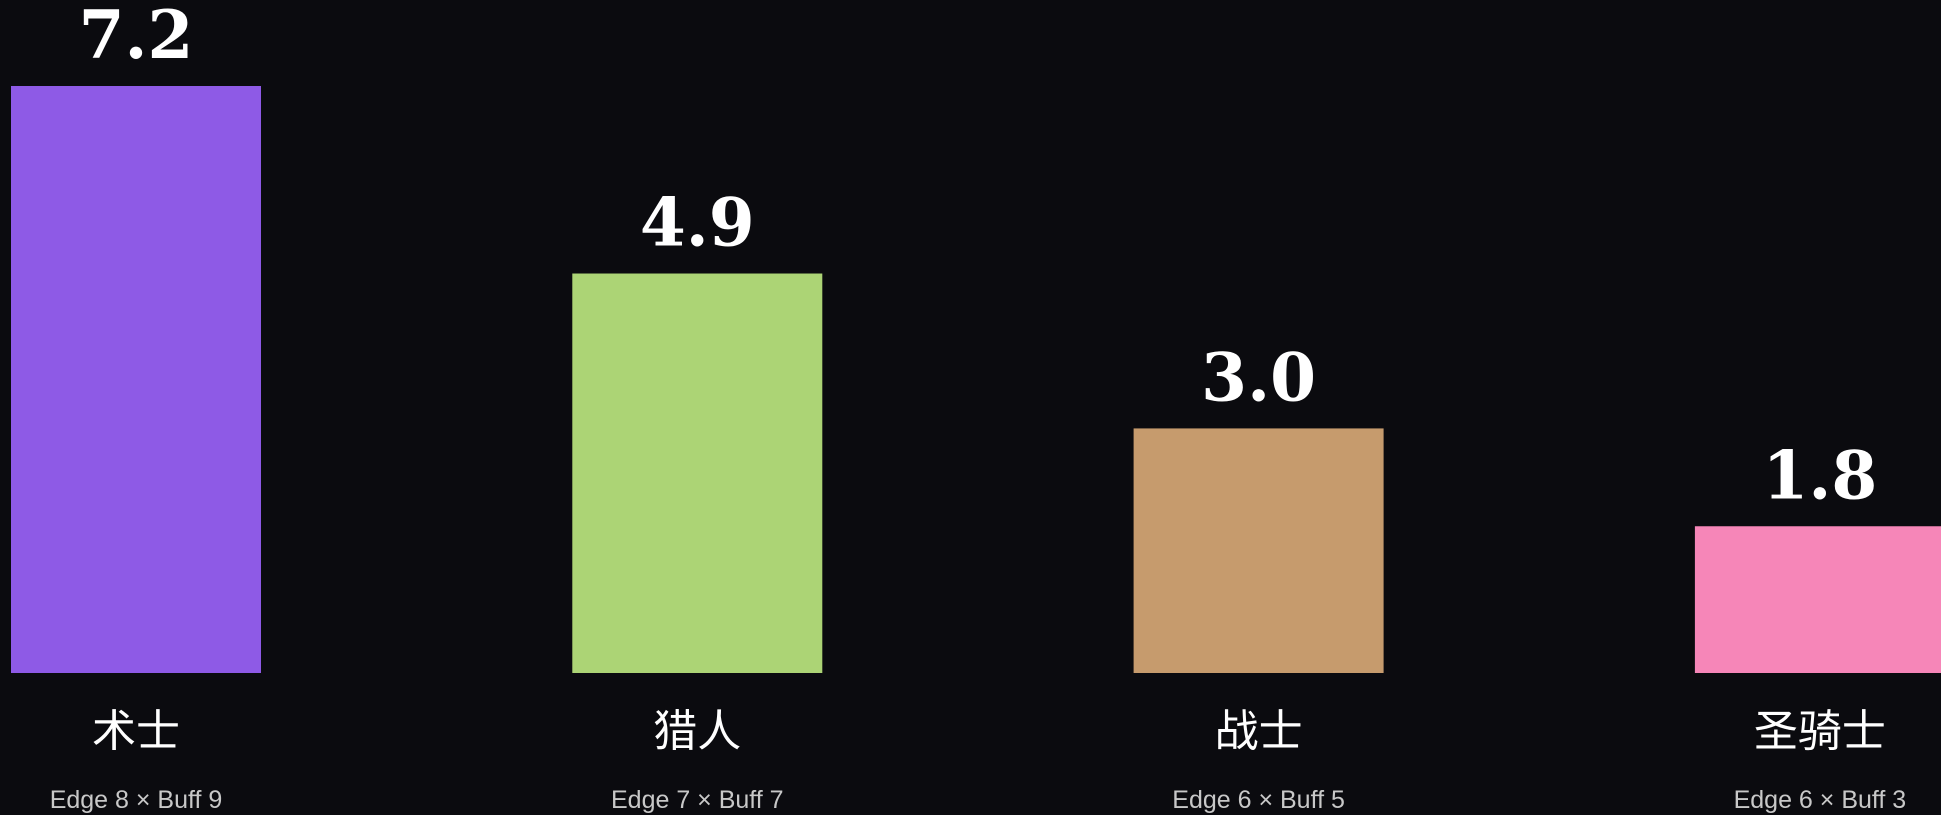  I want to click on bar-value-label: 3.0, so click(1258, 377).